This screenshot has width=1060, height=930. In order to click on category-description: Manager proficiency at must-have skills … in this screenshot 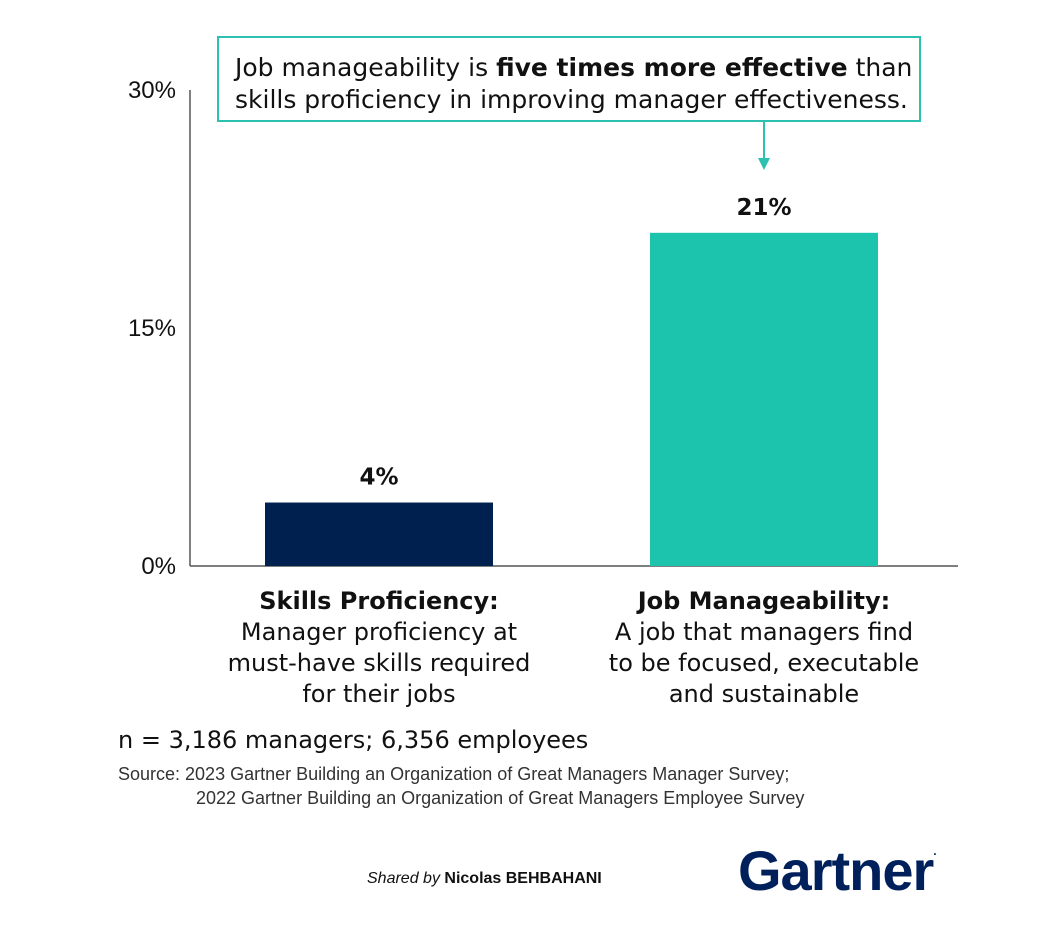, I will do `click(379, 663)`.